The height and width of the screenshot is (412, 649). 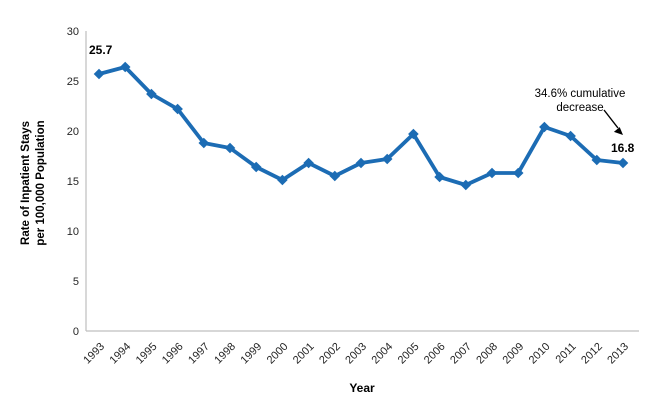 What do you see at coordinates (580, 101) in the screenshot?
I see `cumulative-decrease-annotation: 34.6% cumulative decrease` at bounding box center [580, 101].